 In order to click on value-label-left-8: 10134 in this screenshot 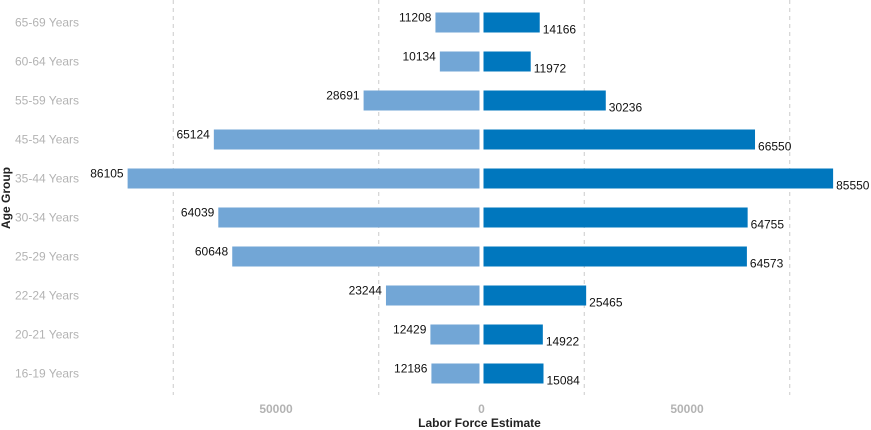, I will do `click(419, 57)`.